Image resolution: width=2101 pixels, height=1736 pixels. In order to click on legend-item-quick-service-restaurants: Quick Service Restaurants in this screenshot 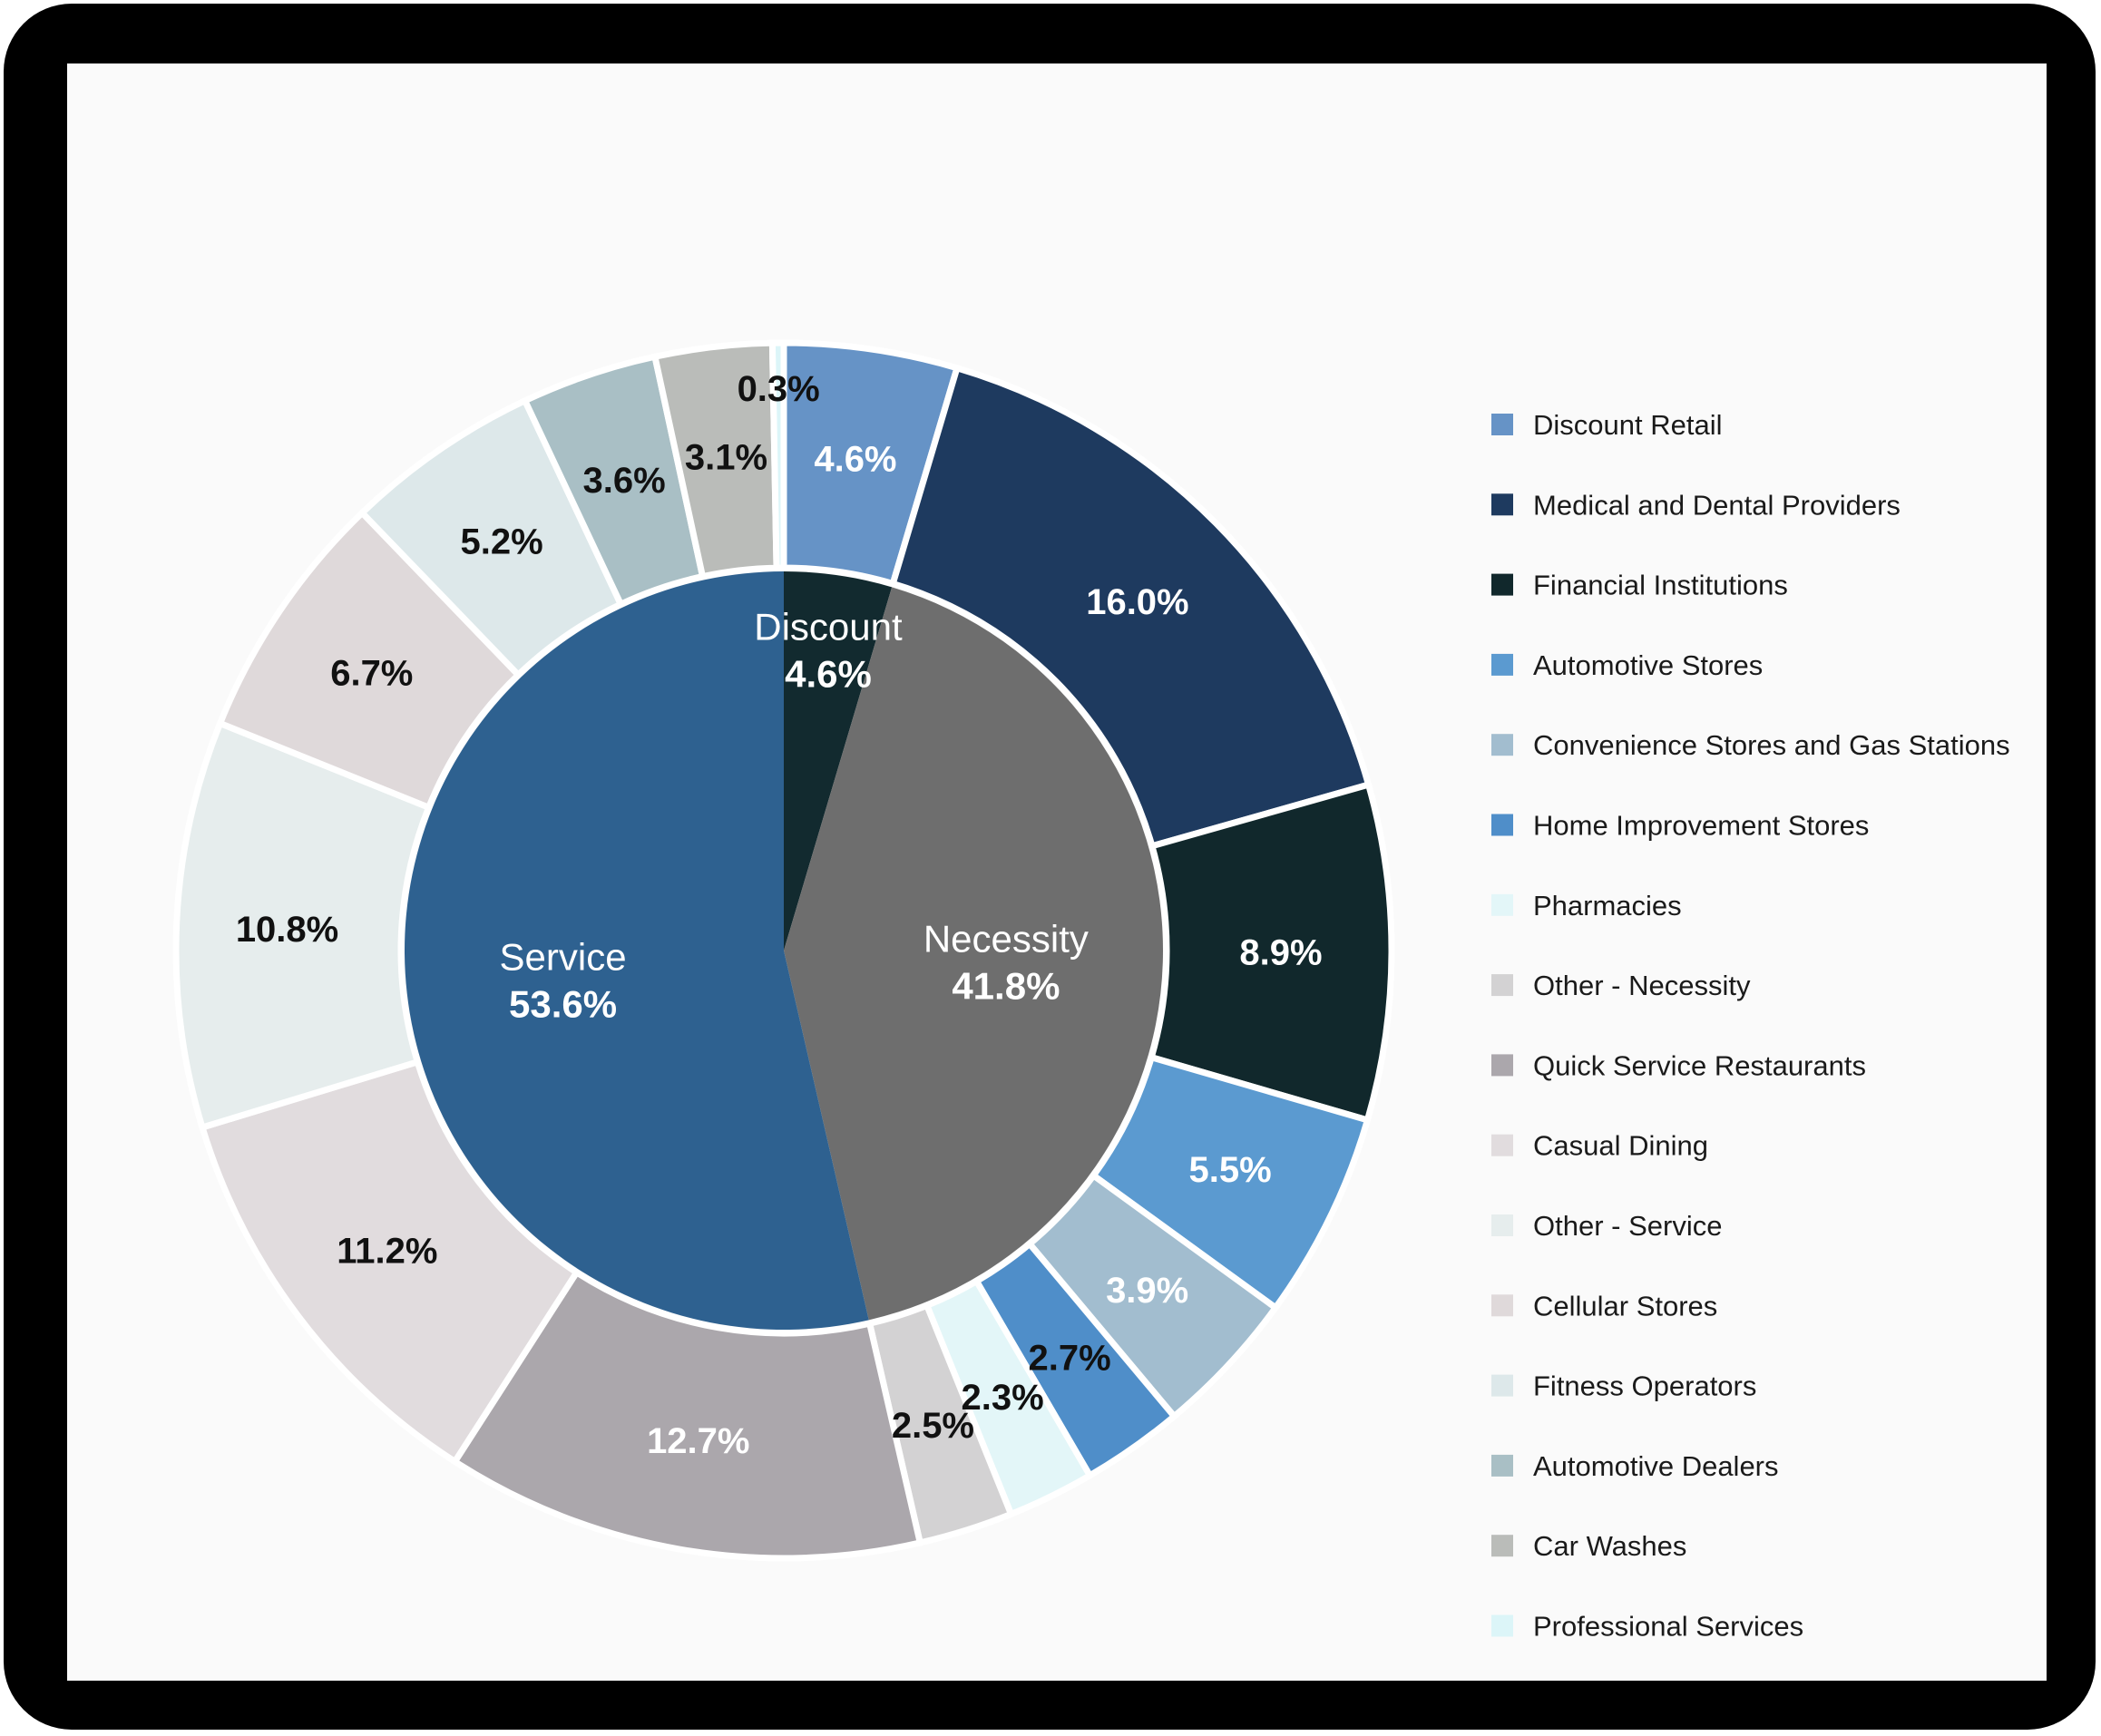, I will do `click(1679, 1065)`.